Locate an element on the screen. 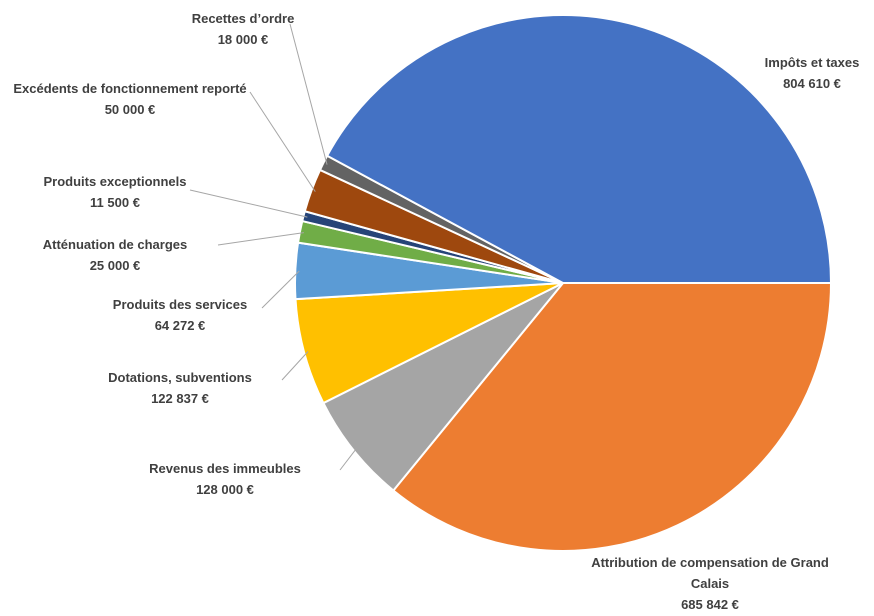  label-value: 25 000 € is located at coordinates (115, 265).